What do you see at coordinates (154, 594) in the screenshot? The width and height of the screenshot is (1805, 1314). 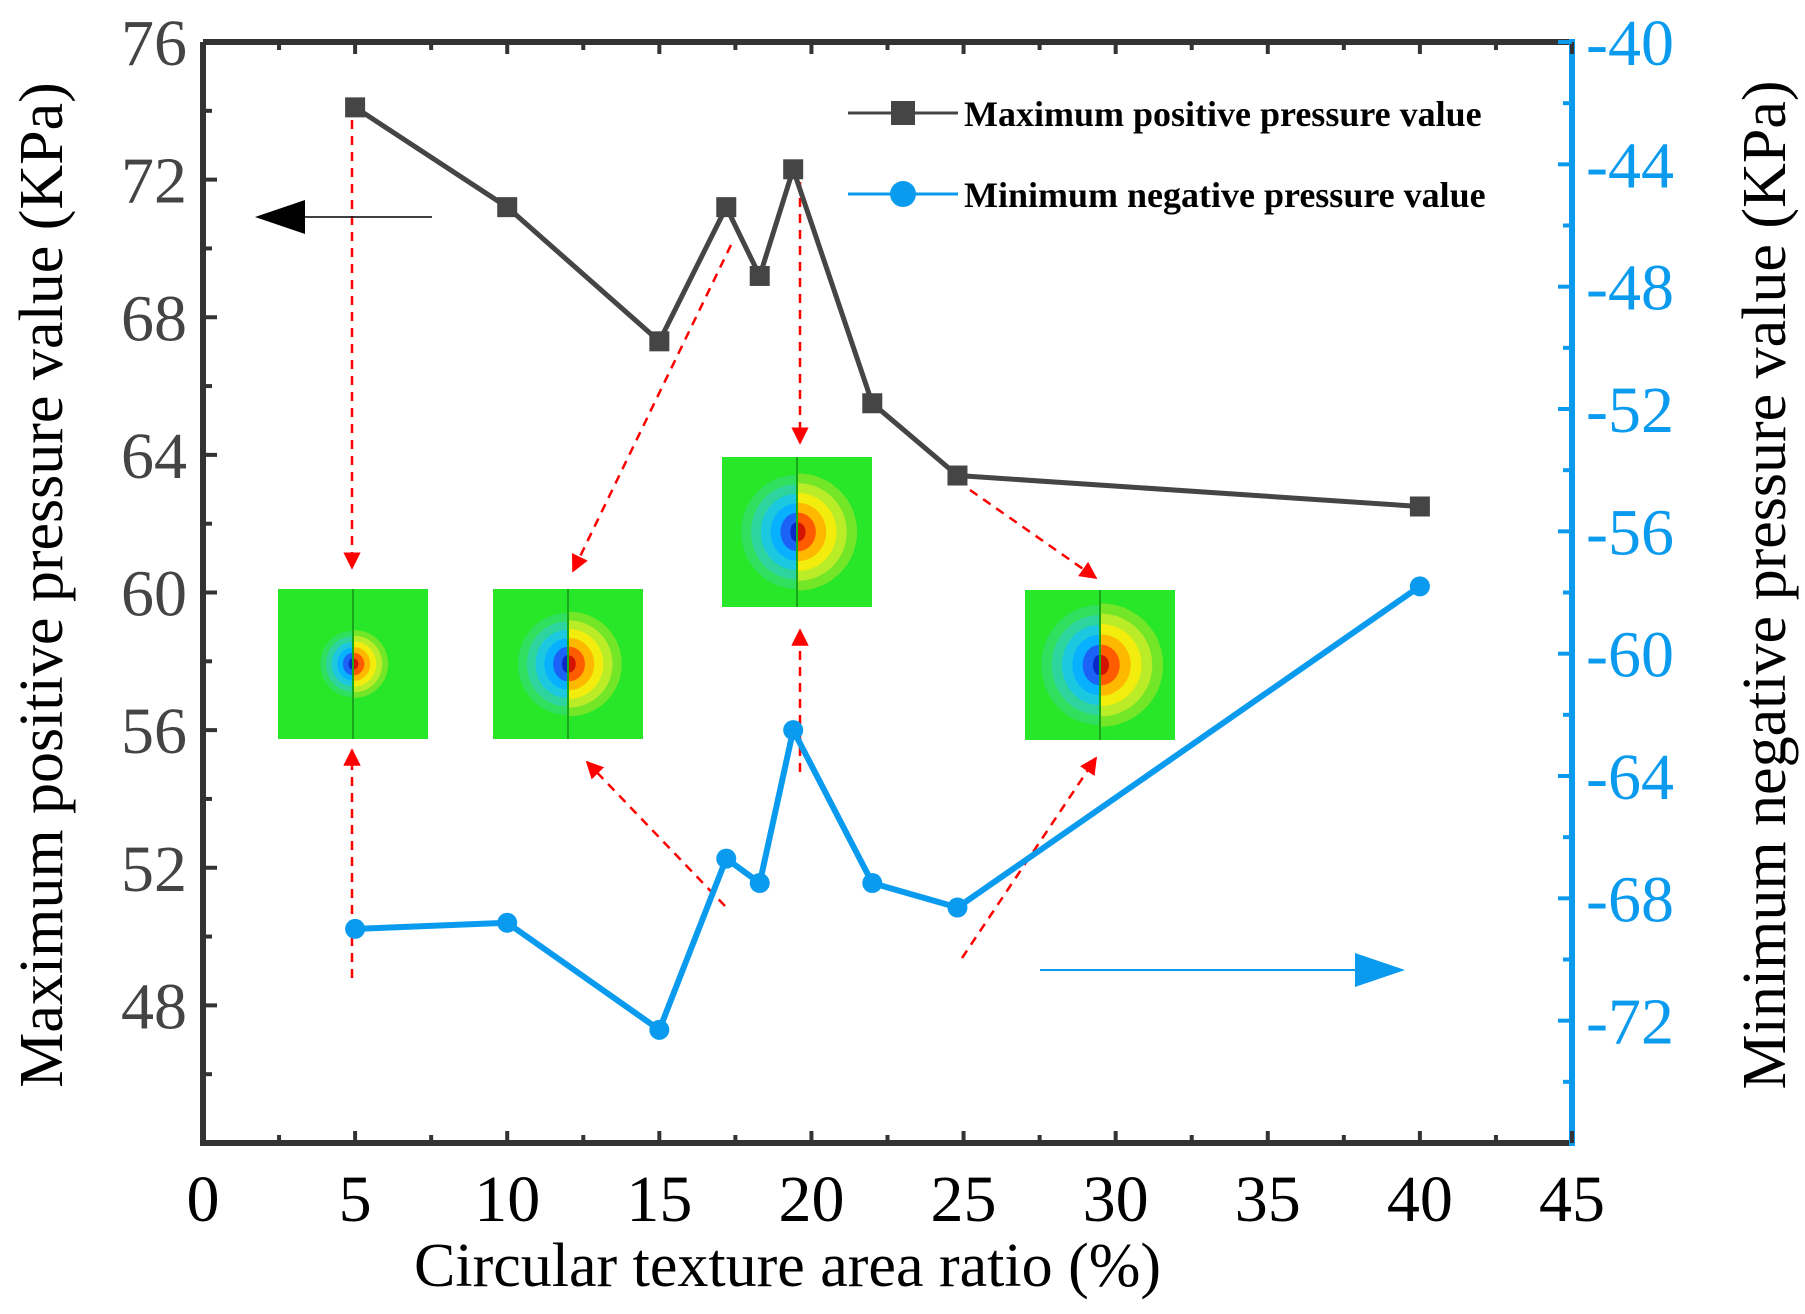 I see `y-left-tick-label: 60` at bounding box center [154, 594].